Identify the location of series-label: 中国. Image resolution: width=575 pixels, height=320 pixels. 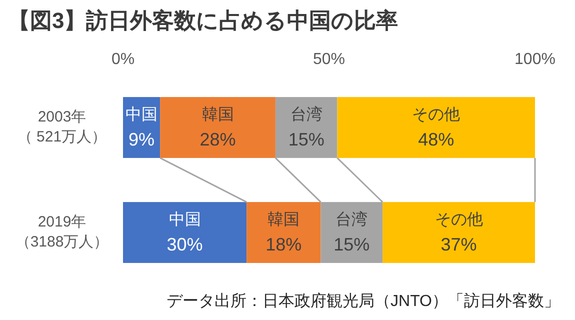
(142, 115).